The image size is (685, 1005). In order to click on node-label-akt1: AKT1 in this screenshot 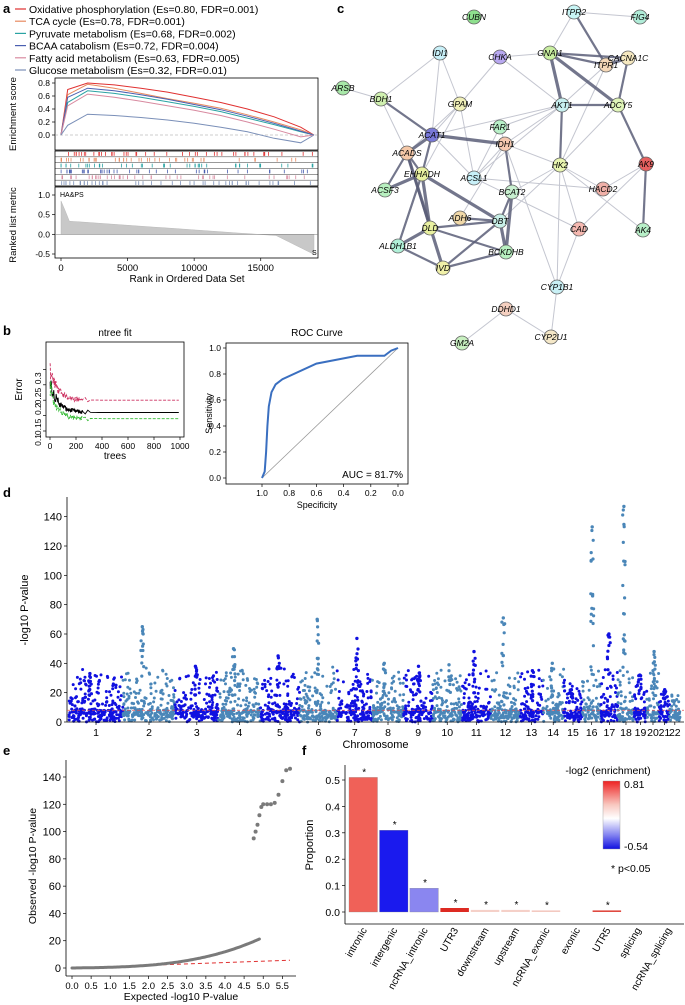, I will do `click(561, 105)`.